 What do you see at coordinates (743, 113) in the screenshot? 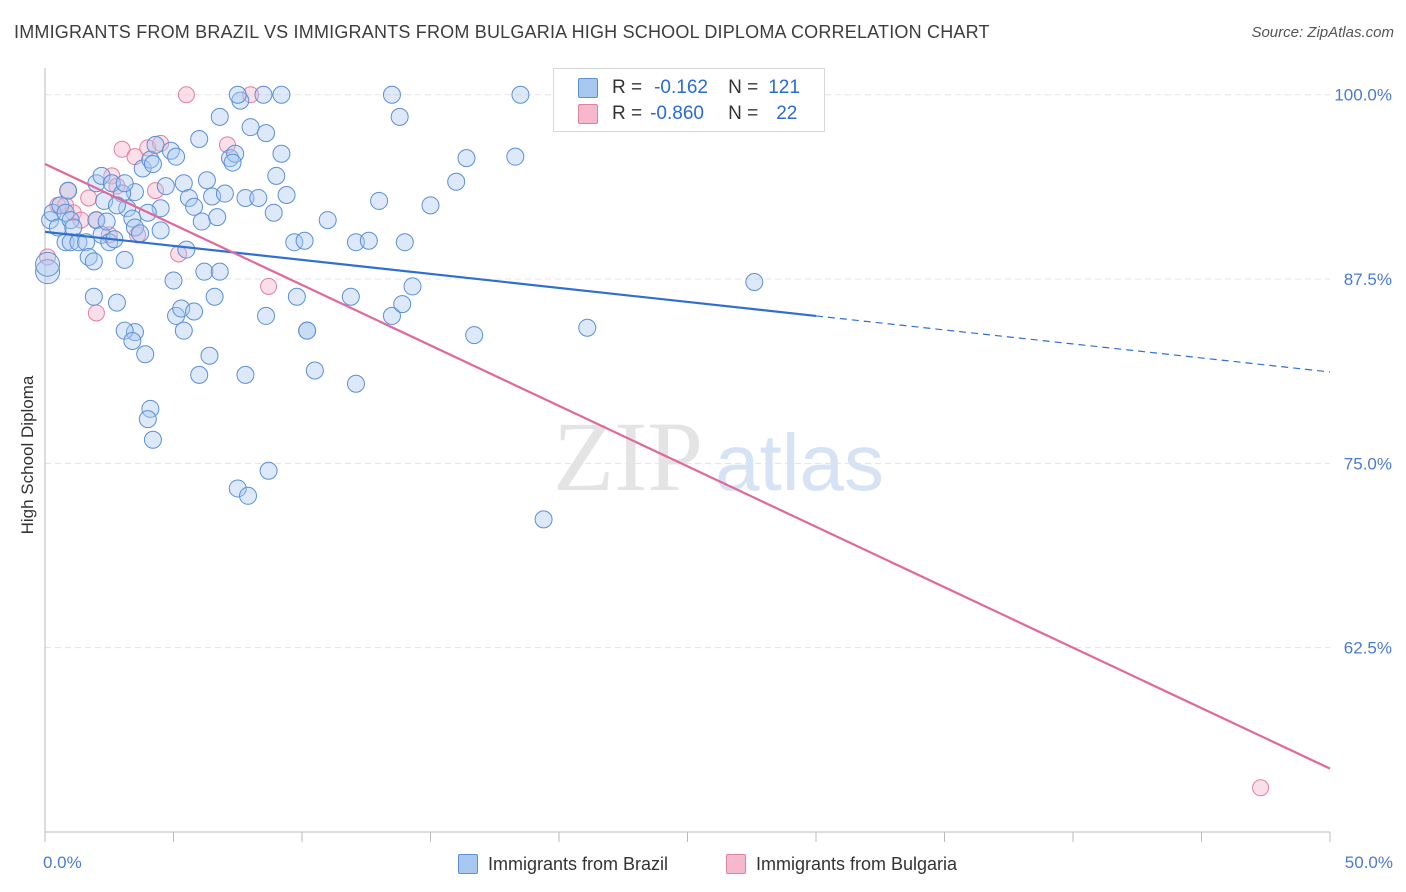
I see `bulgaria-n-label: N =` at bounding box center [743, 113].